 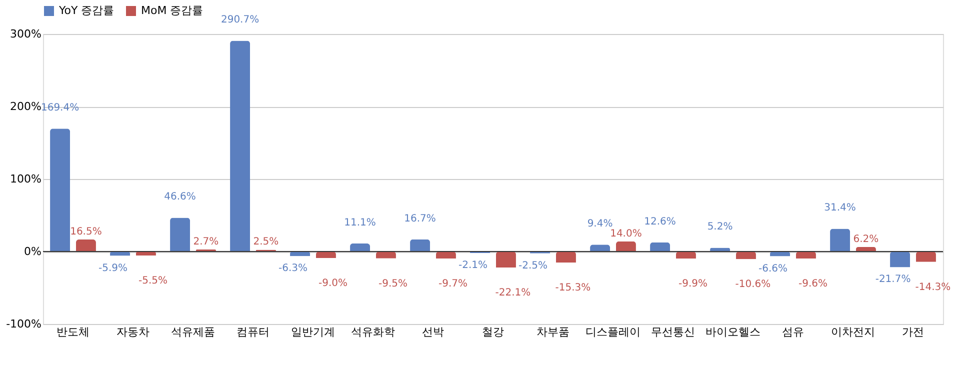 What do you see at coordinates (193, 332) in the screenshot?
I see `x-tick-label: 석유제품` at bounding box center [193, 332].